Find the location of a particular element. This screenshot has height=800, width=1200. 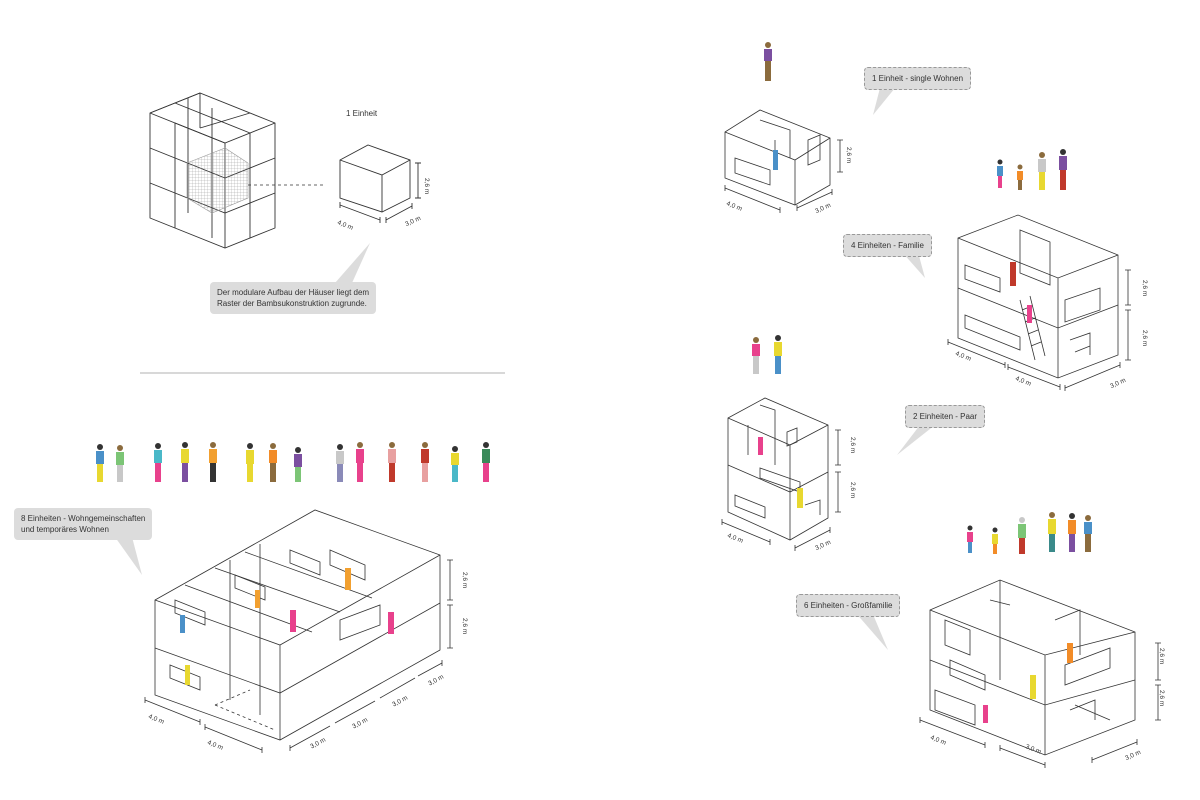

module-caption-line-2: Raster der Bambsukonstruktion zugrunde. is located at coordinates (292, 303).